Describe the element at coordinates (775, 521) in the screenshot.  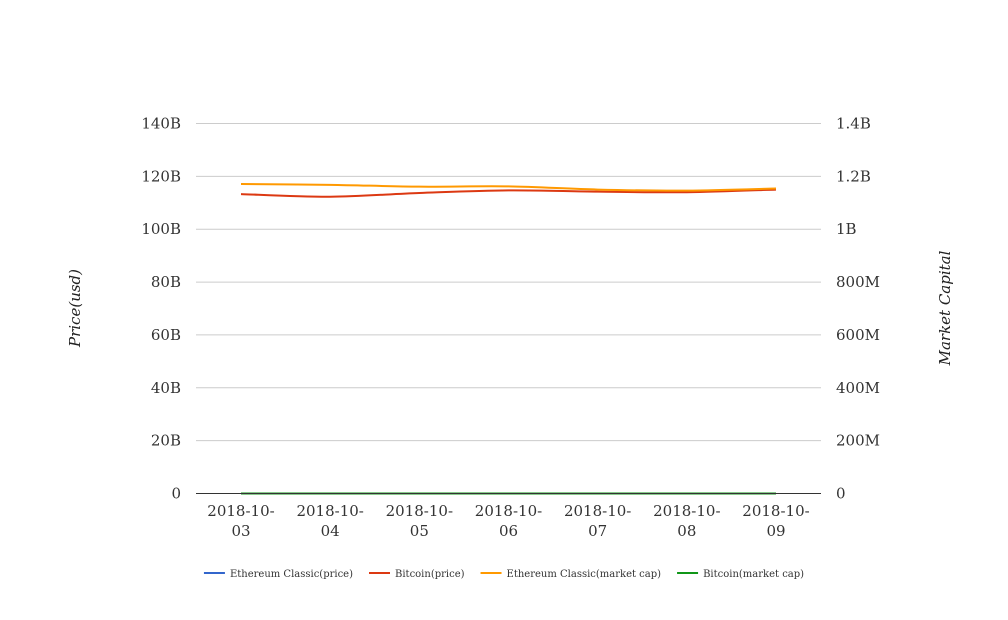
I see `x-tick-label: 2018-10-09` at that location.